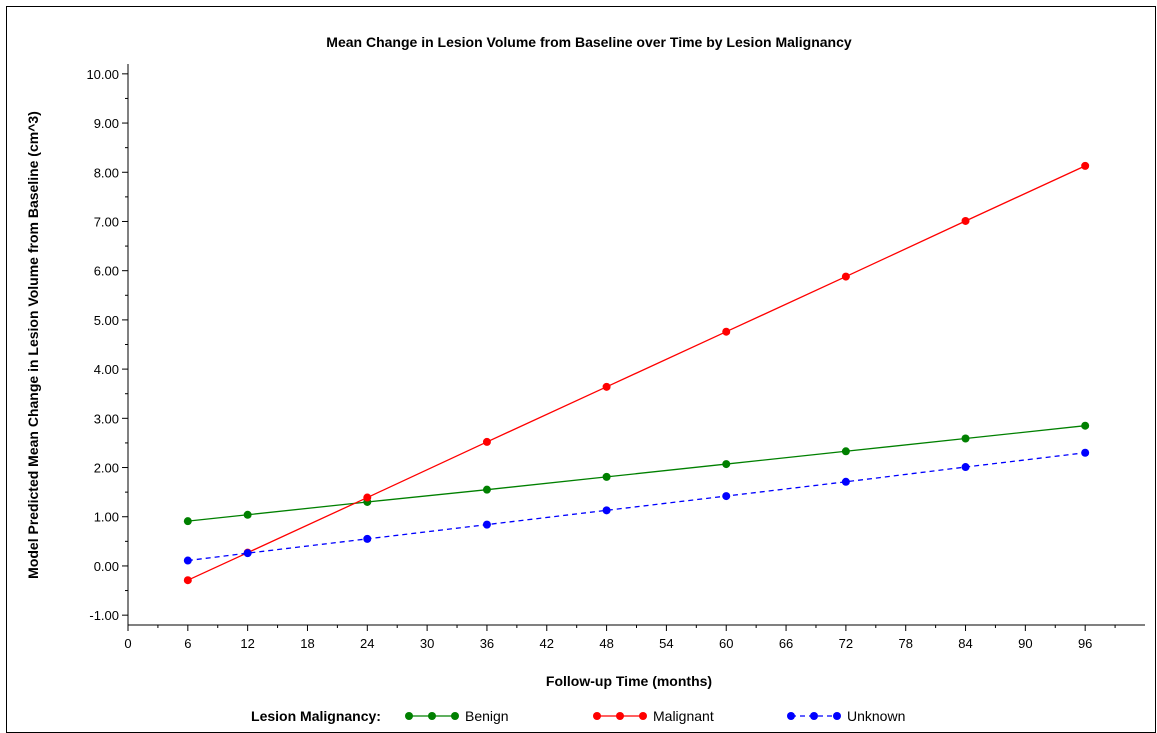 The height and width of the screenshot is (733, 1157). What do you see at coordinates (104, 615) in the screenshot?
I see `y-tick-label-0: -1.00` at bounding box center [104, 615].